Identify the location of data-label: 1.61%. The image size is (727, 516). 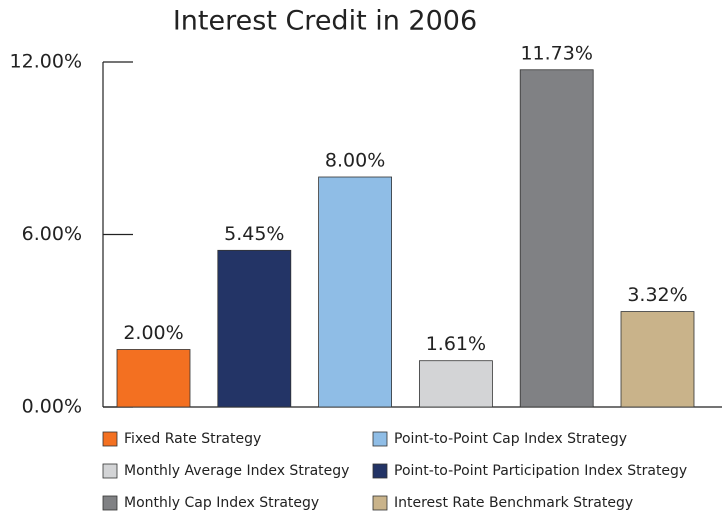
(456, 344).